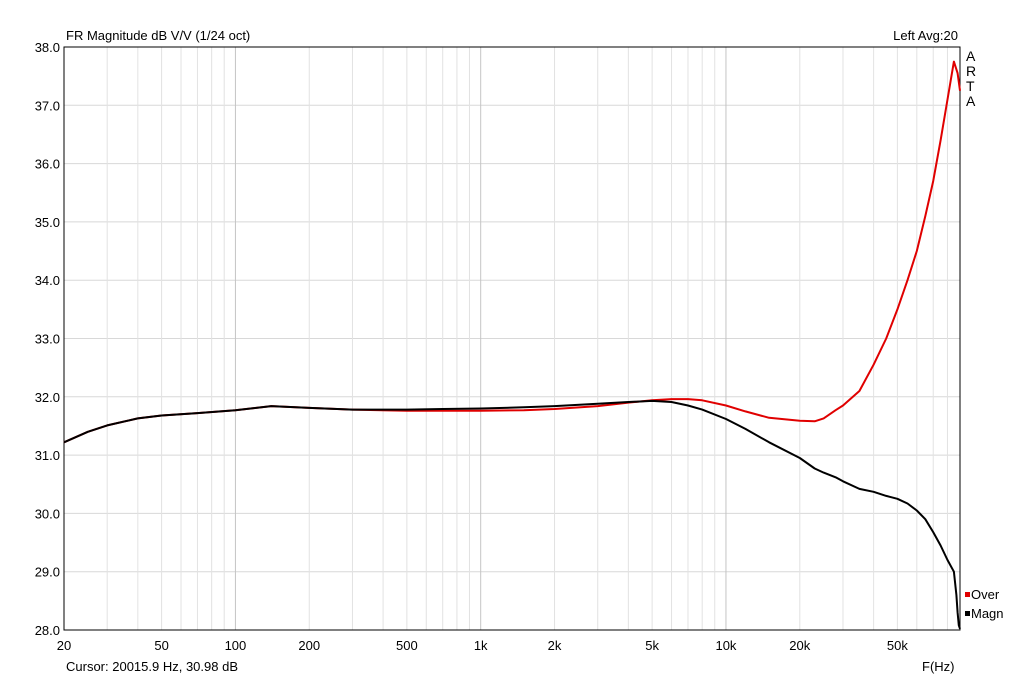 The width and height of the screenshot is (1024, 680). I want to click on legend-swatch-magn, so click(967, 613).